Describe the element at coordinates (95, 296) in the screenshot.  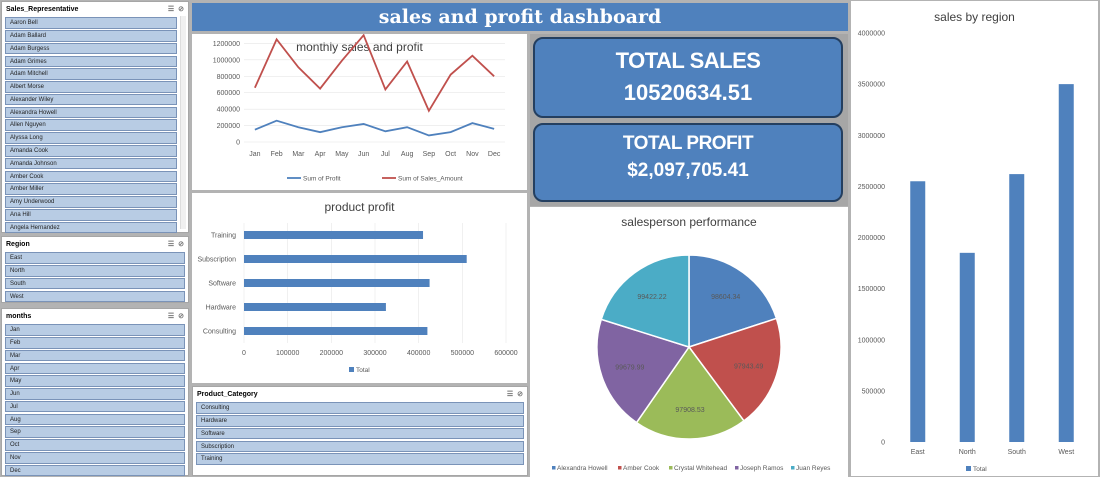
I see `slicer-item: West` at that location.